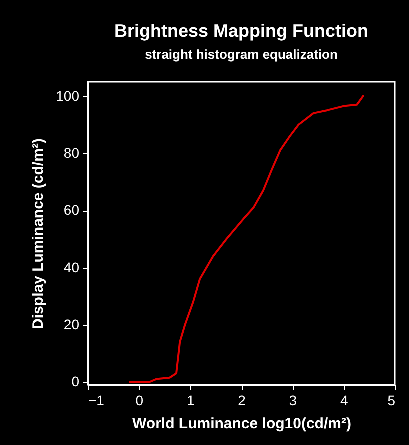 Image resolution: width=409 pixels, height=445 pixels. I want to click on x-tick-label: −1, so click(96, 400).